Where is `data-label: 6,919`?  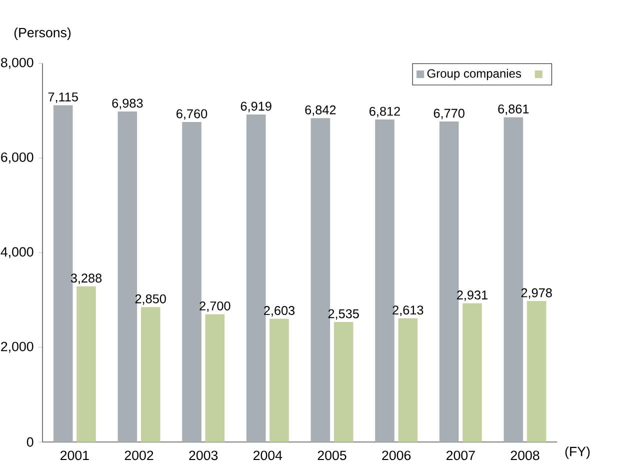
data-label: 6,919 is located at coordinates (256, 107).